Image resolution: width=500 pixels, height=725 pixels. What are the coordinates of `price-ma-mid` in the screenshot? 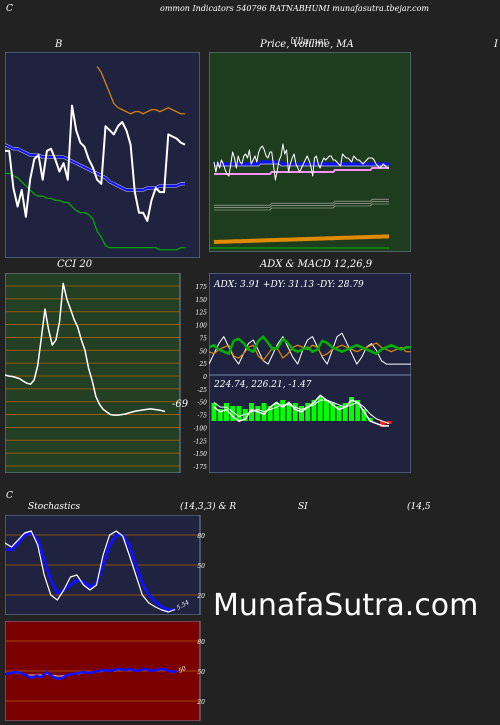 It's located at (301, 171).